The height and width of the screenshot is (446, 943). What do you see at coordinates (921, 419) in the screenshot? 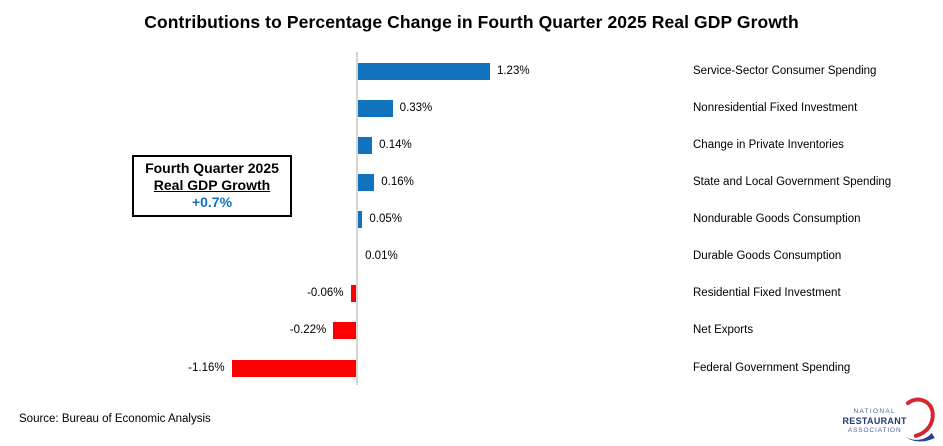
I see `logo-swoosh-icon` at bounding box center [921, 419].